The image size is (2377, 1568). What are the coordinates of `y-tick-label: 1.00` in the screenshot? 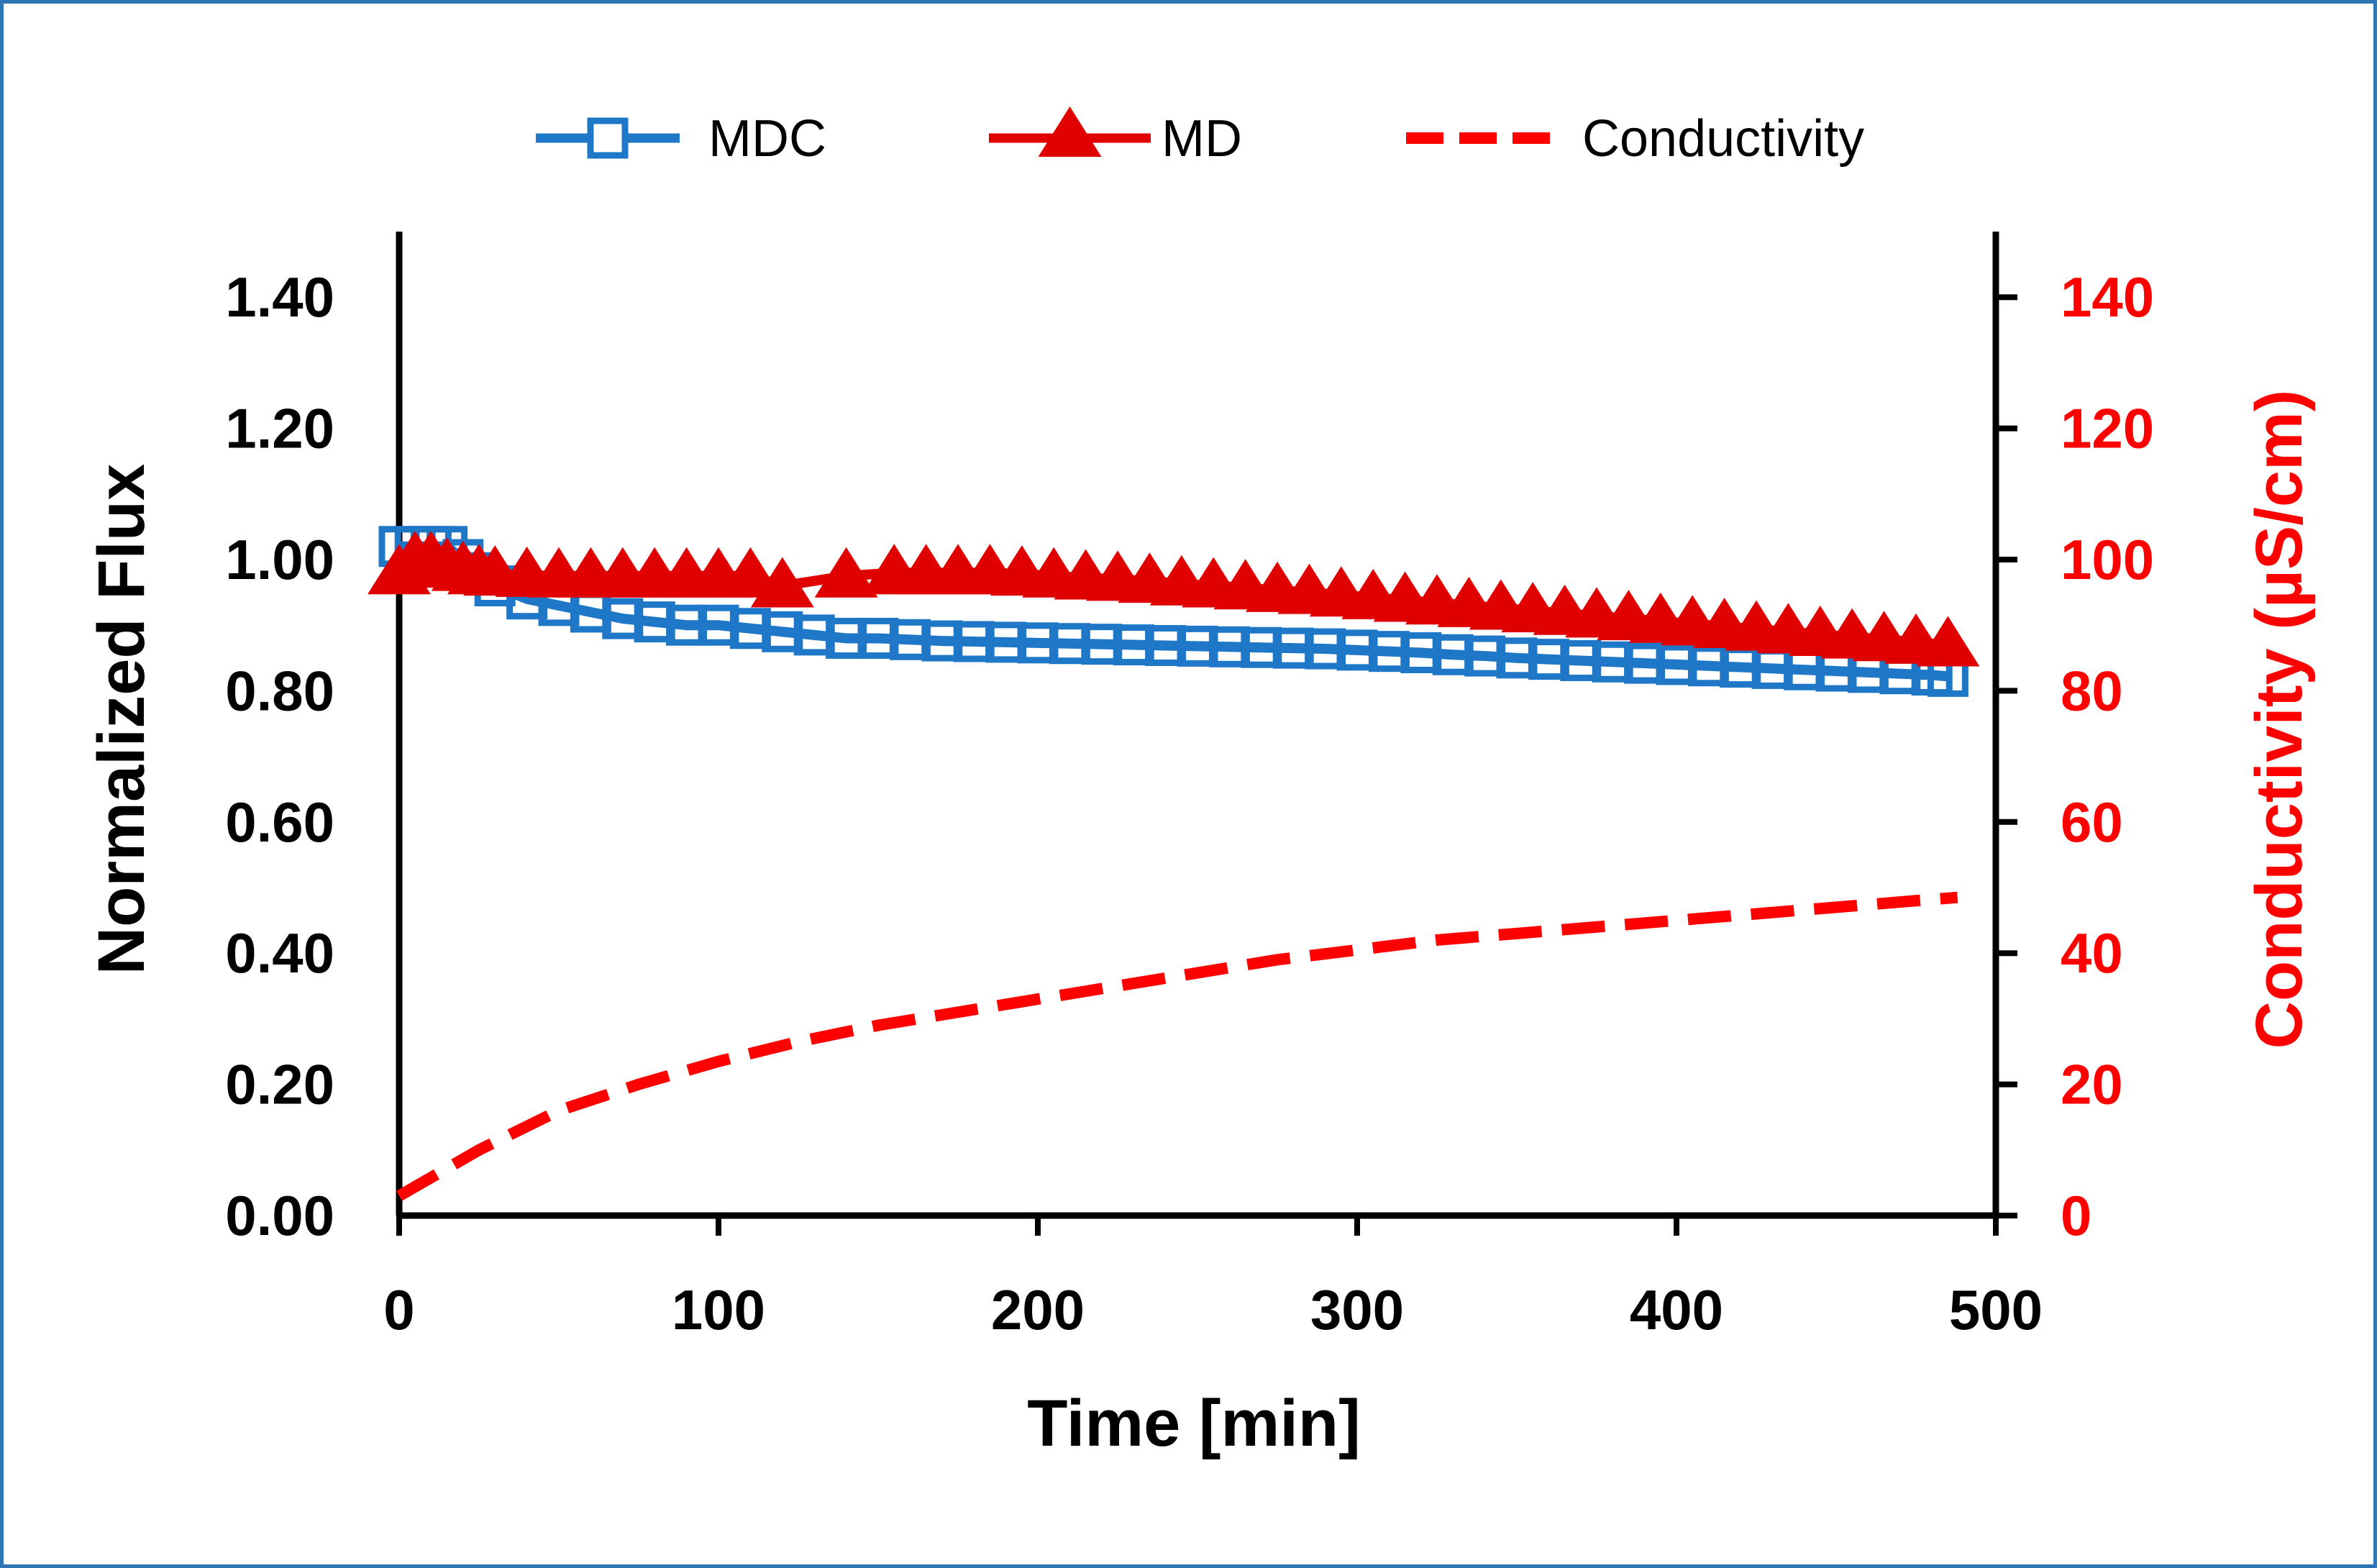 It's located at (279, 559).